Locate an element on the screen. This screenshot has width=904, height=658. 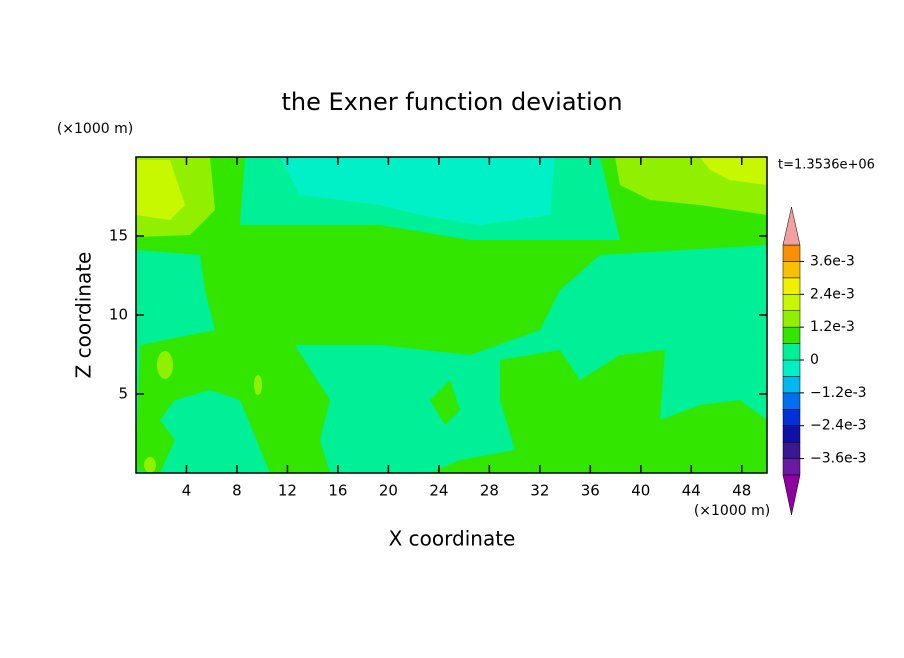
y-tick-label: 10 is located at coordinates (118, 315).